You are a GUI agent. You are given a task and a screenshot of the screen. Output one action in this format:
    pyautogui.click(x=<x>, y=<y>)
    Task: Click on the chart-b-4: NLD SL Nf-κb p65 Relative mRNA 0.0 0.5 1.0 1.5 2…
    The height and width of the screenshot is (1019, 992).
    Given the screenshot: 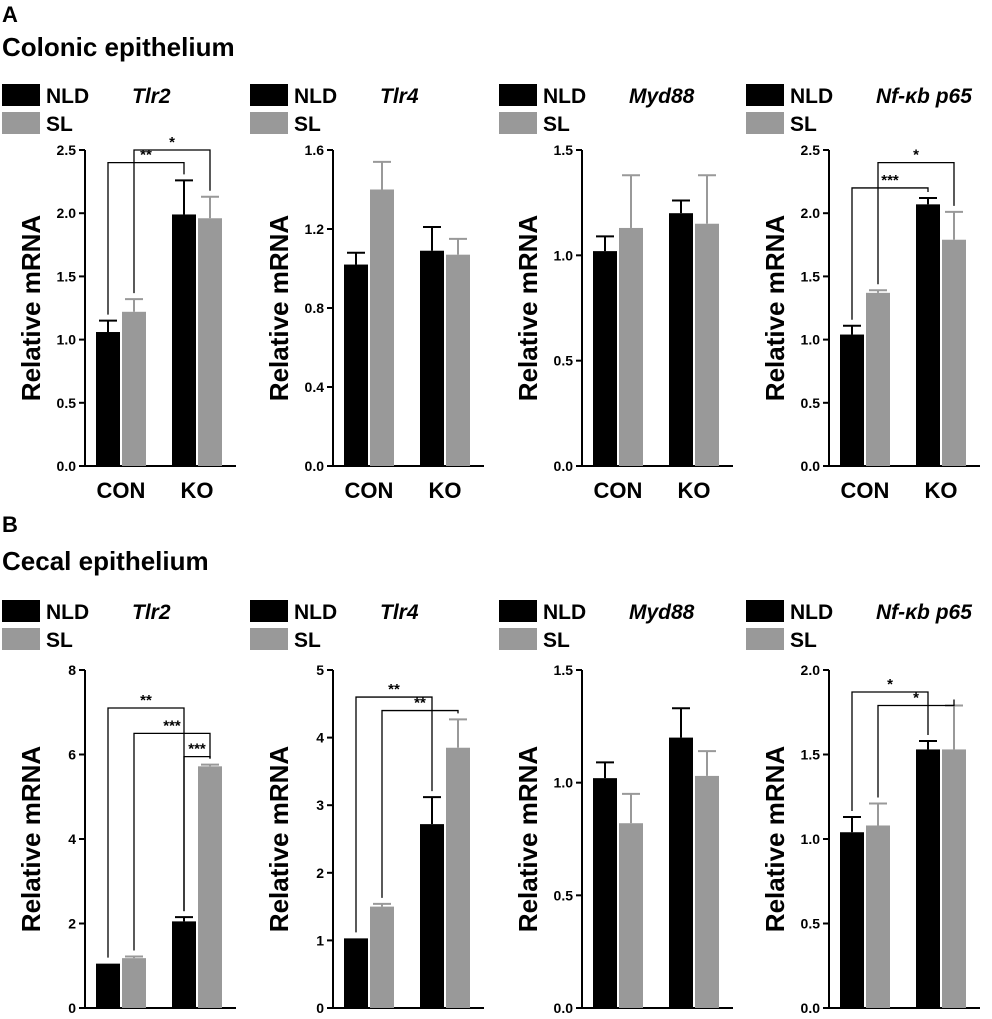 What is the action you would take?
    pyautogui.click(x=863, y=808)
    